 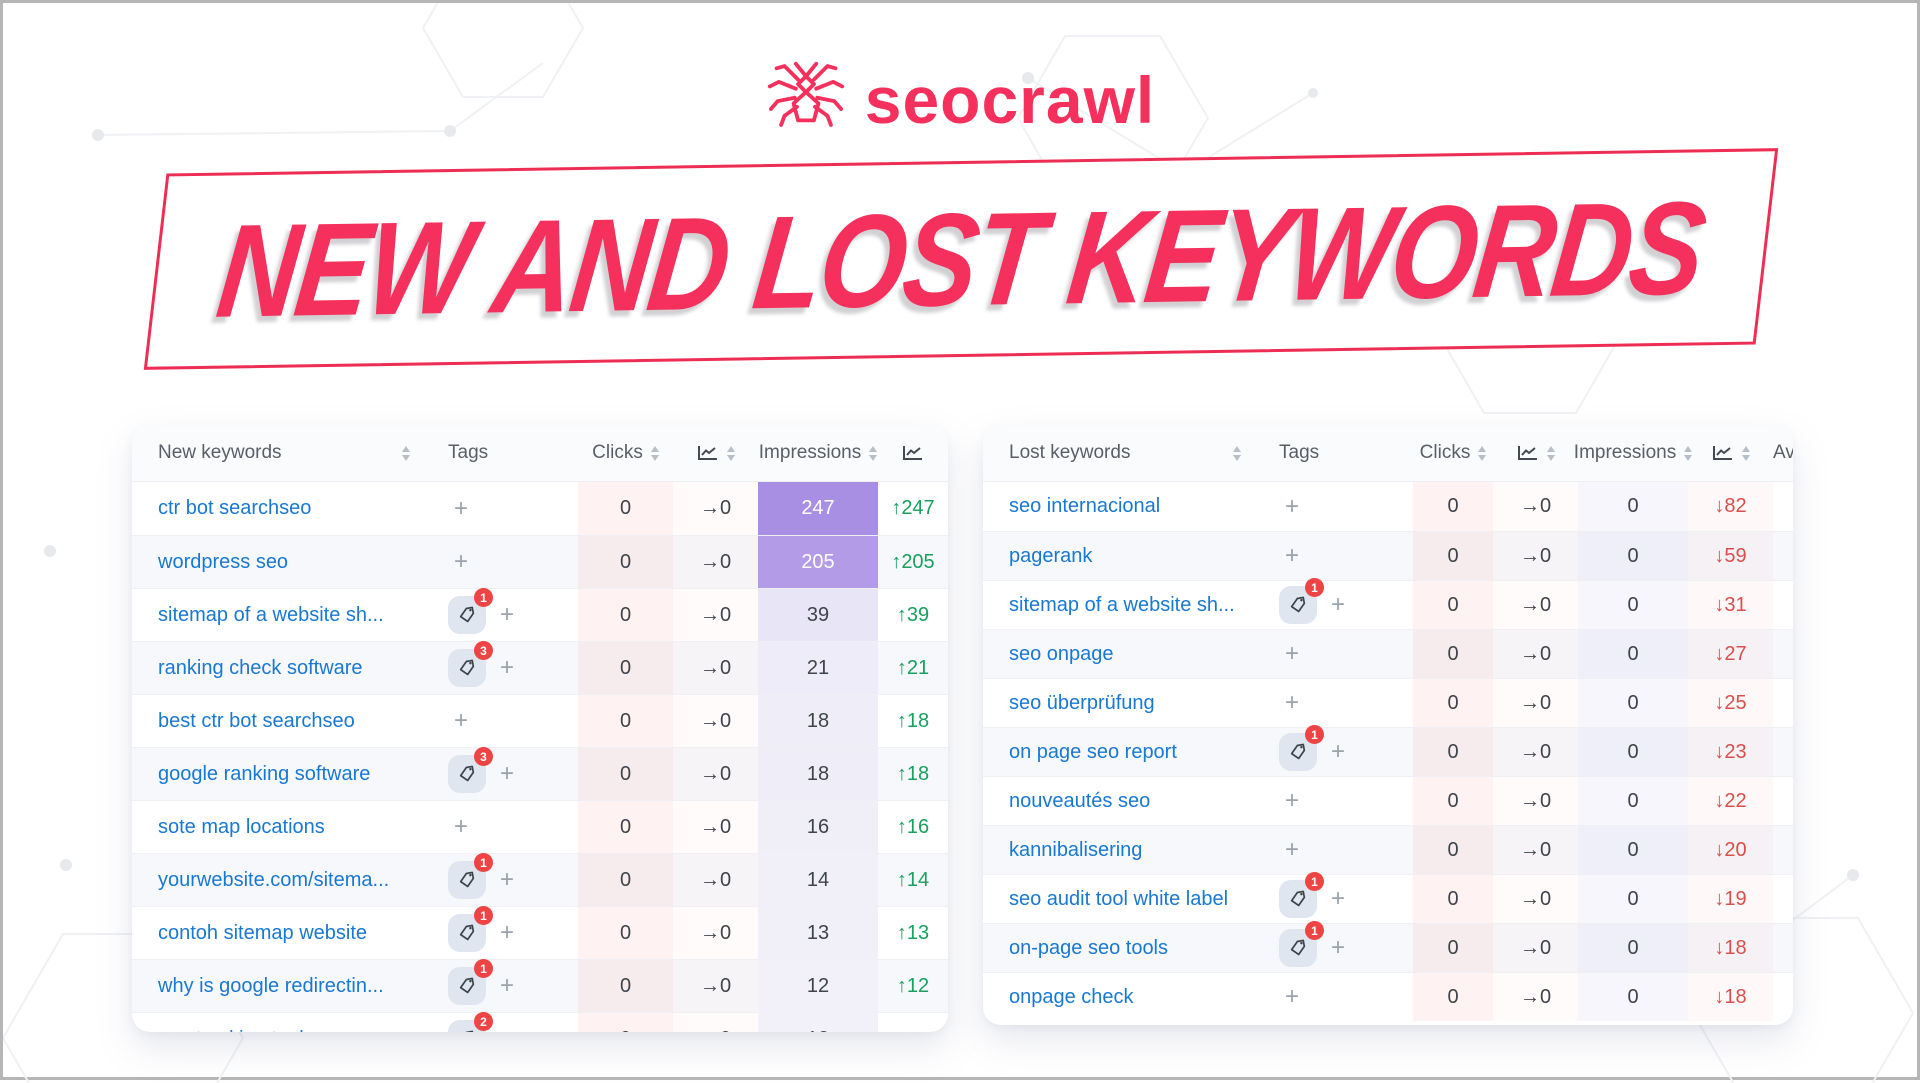 I want to click on keyword-link: sote map locations, so click(x=241, y=826).